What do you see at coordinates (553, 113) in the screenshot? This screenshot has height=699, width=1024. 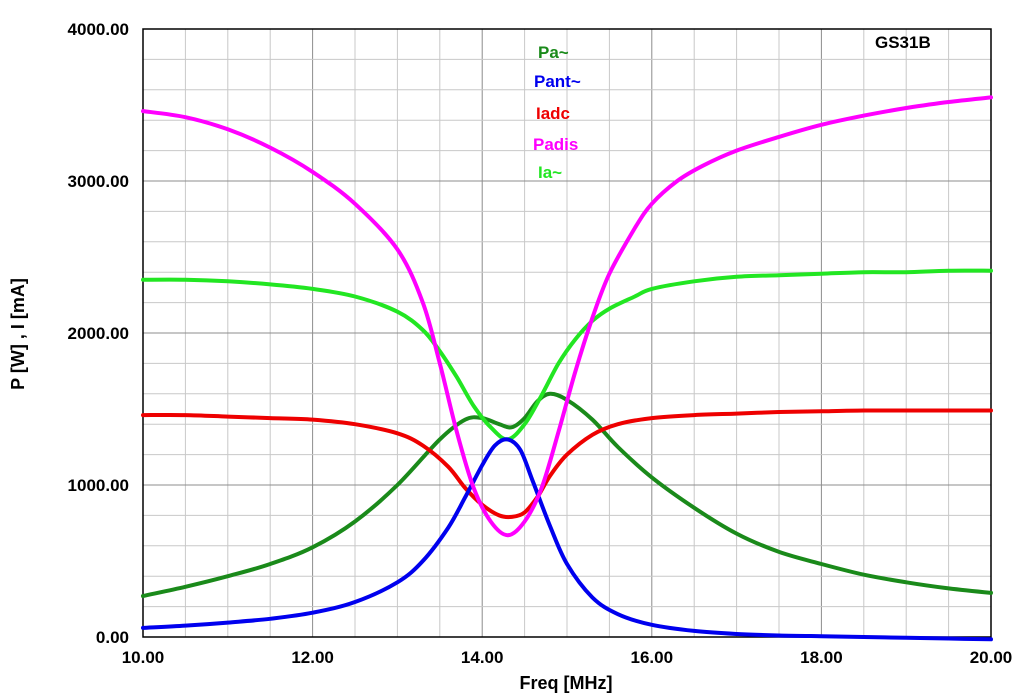 I see `legend-entry: Iadc` at bounding box center [553, 113].